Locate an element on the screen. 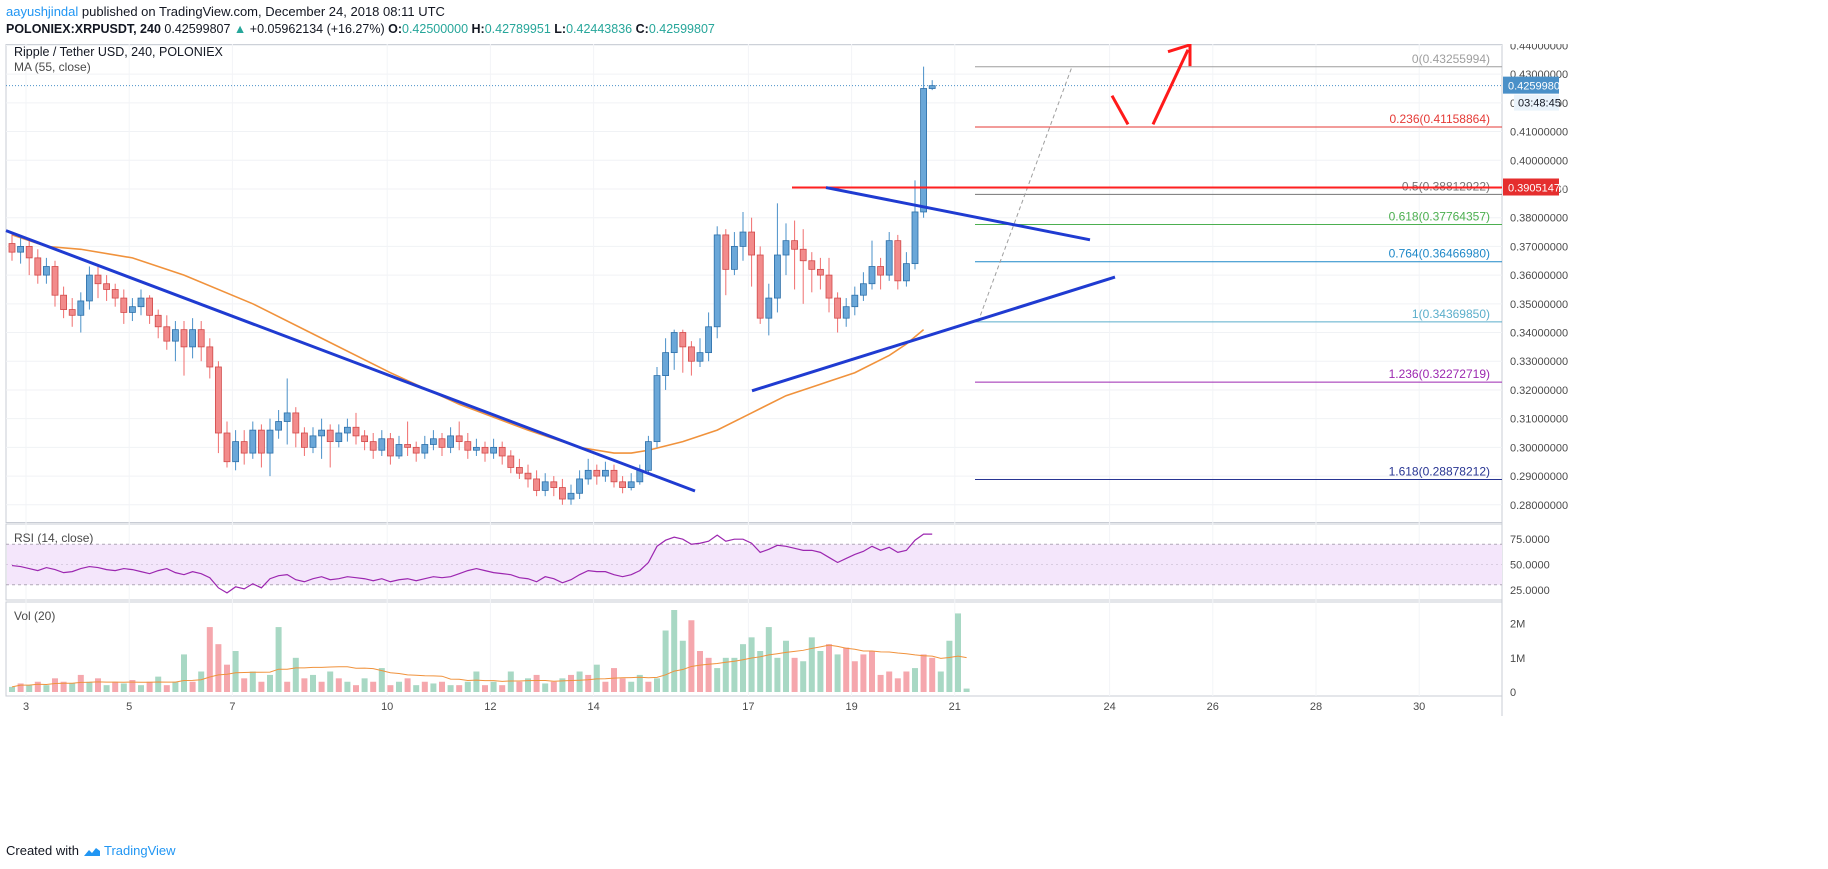 The image size is (1828, 869). time-tick-label: 28 is located at coordinates (1316, 707).